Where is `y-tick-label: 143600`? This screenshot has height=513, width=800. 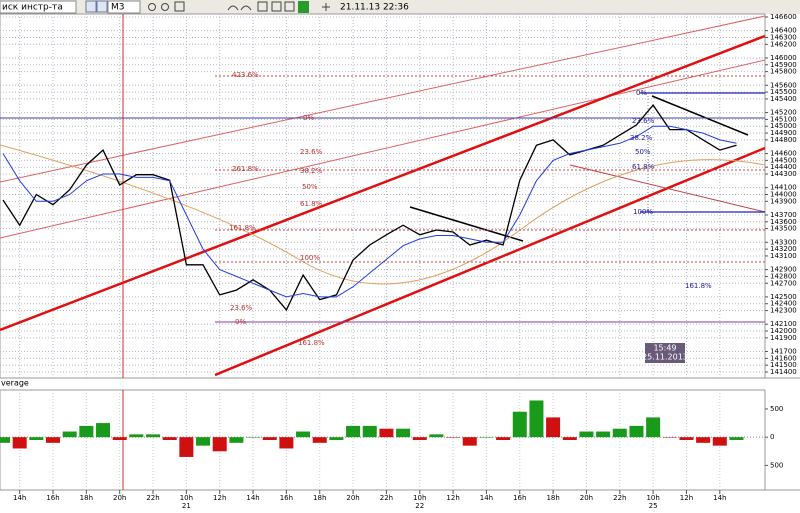 y-tick-label: 143600 is located at coordinates (783, 222).